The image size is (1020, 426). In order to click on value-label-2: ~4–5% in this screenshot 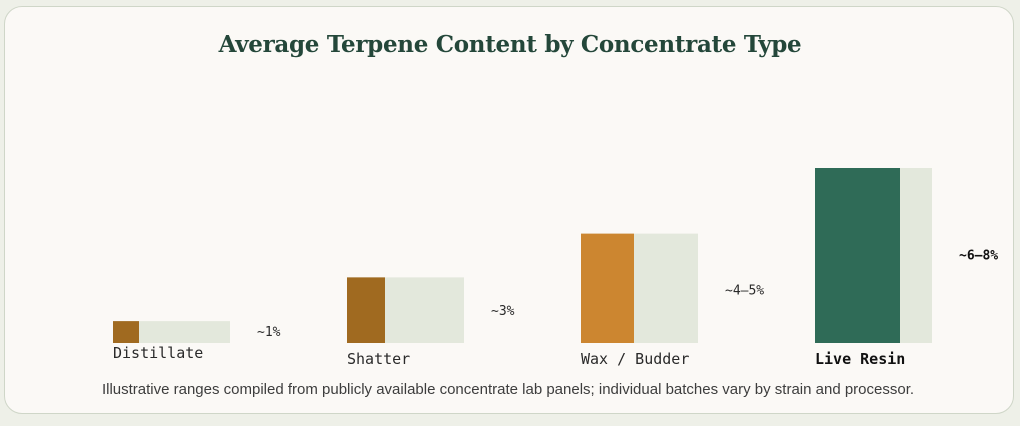, I will do `click(744, 290)`.